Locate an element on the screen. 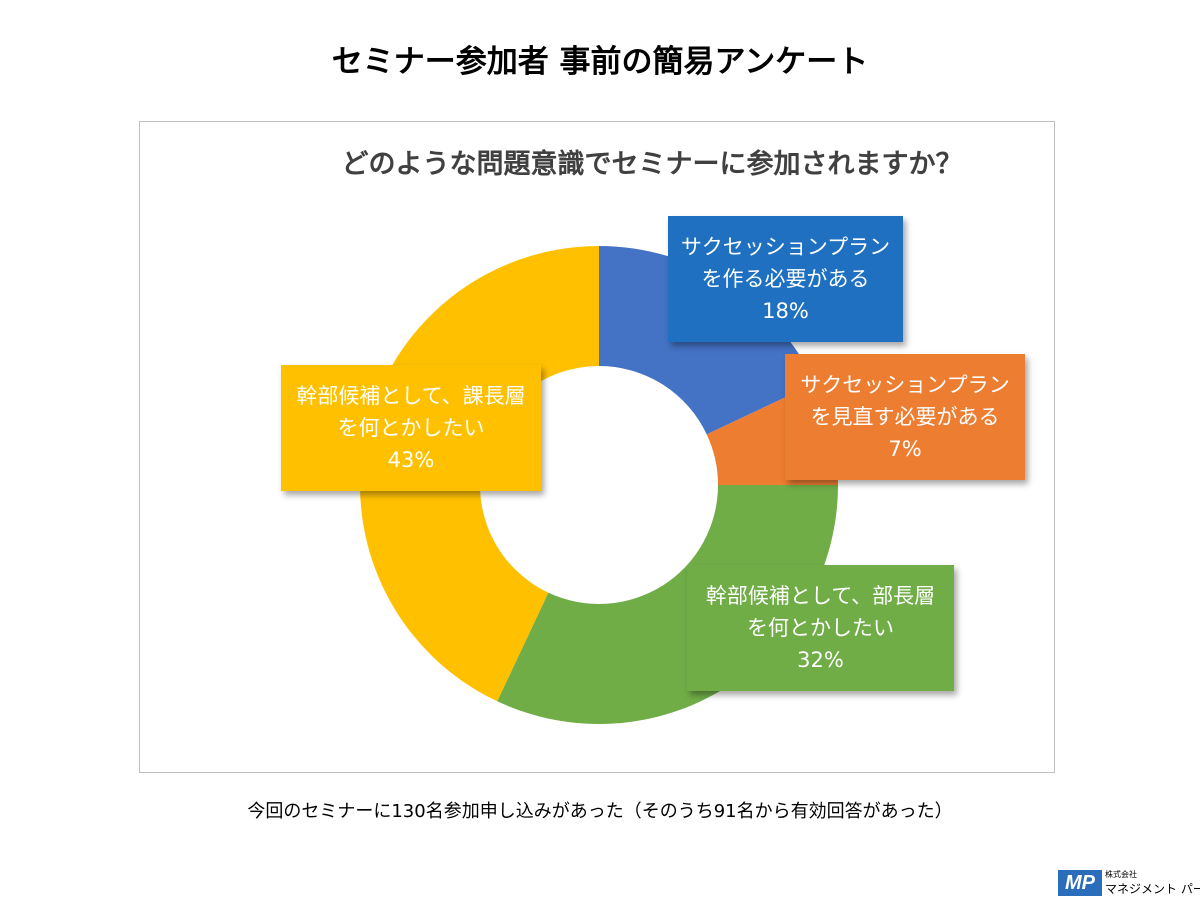 The image size is (1200, 900). callout-section-manager: 幹部候補として、課長層 を何とかしたい 43% is located at coordinates (411, 428).